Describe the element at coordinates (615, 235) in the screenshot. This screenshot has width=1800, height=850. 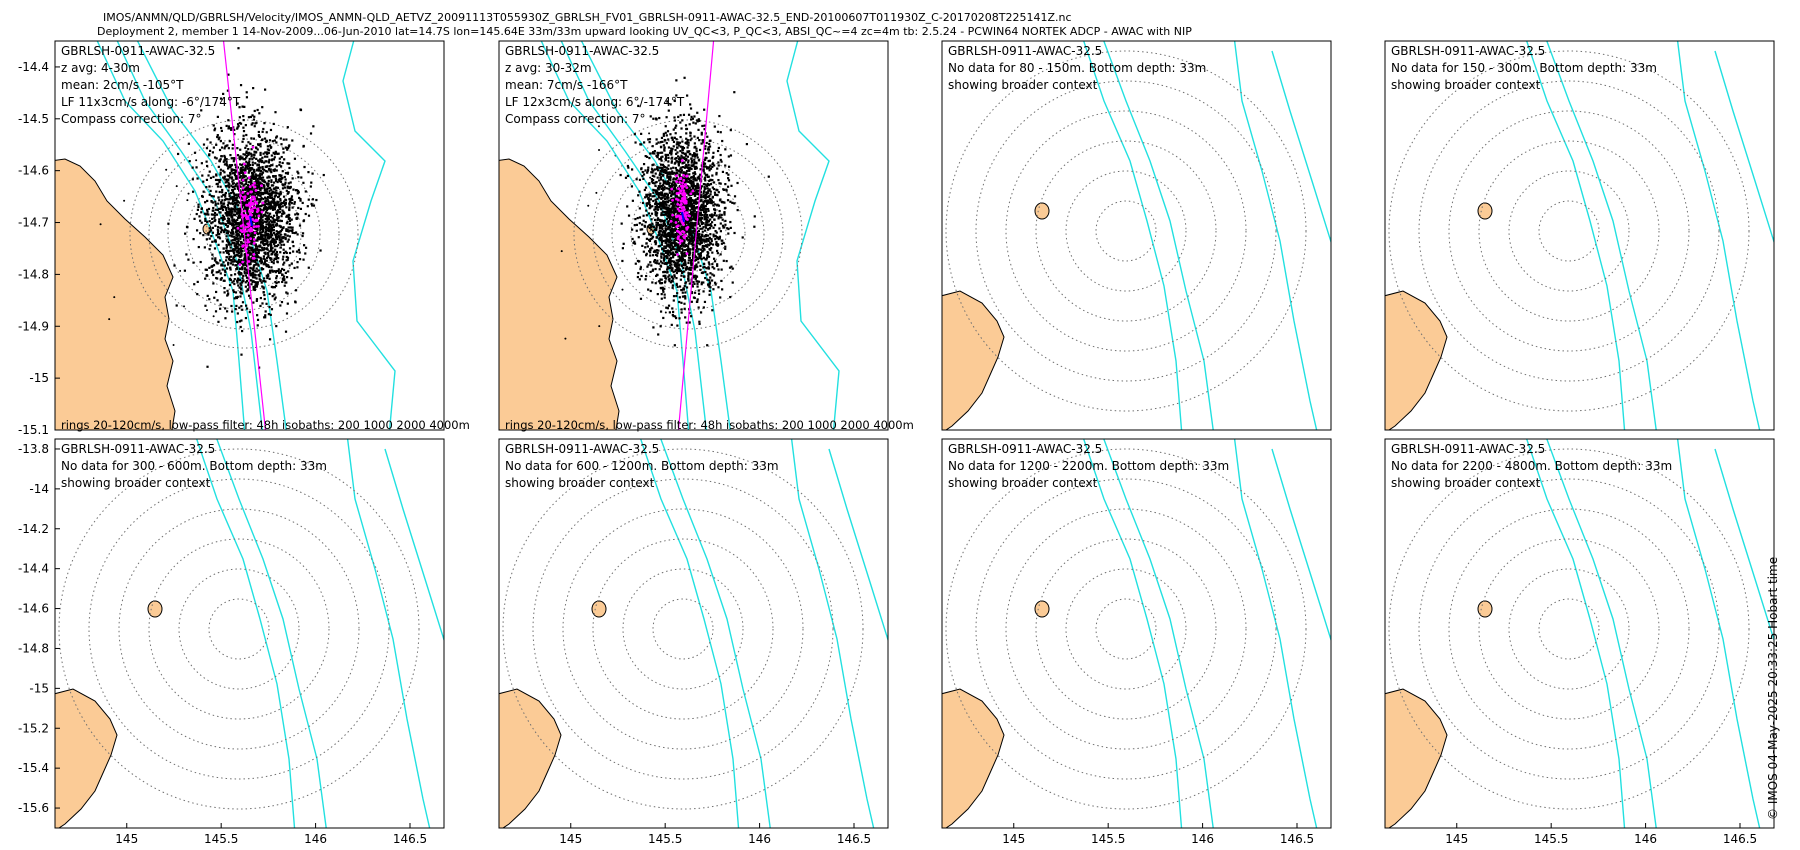
I see `isobath-line` at that location.